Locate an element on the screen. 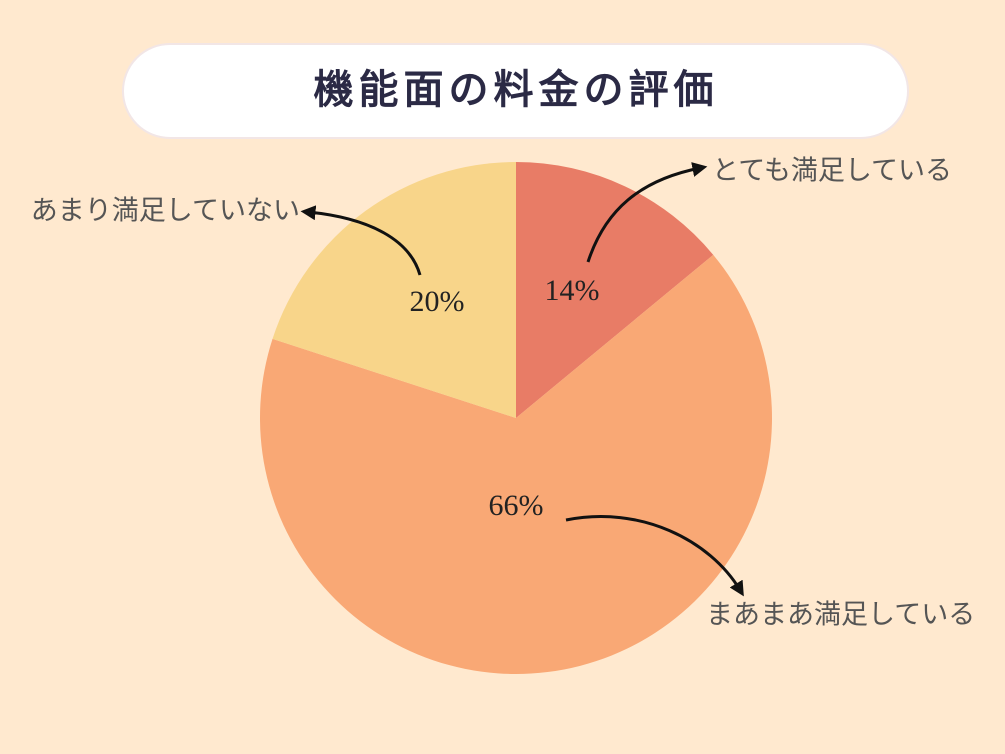 The height and width of the screenshot is (754, 1005). category-label: あまり満足していない is located at coordinates (165, 211).